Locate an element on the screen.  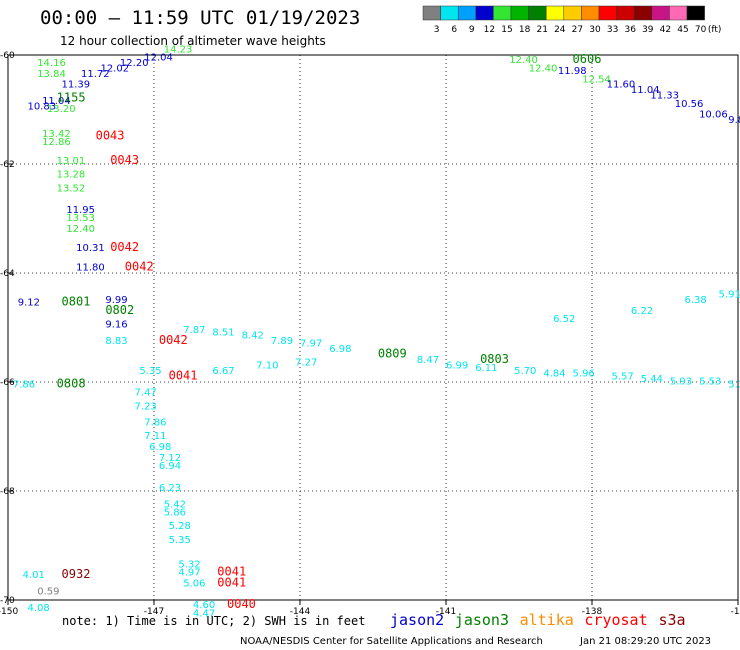
colorbar-unit: (ft) is located at coordinates (715, 30).